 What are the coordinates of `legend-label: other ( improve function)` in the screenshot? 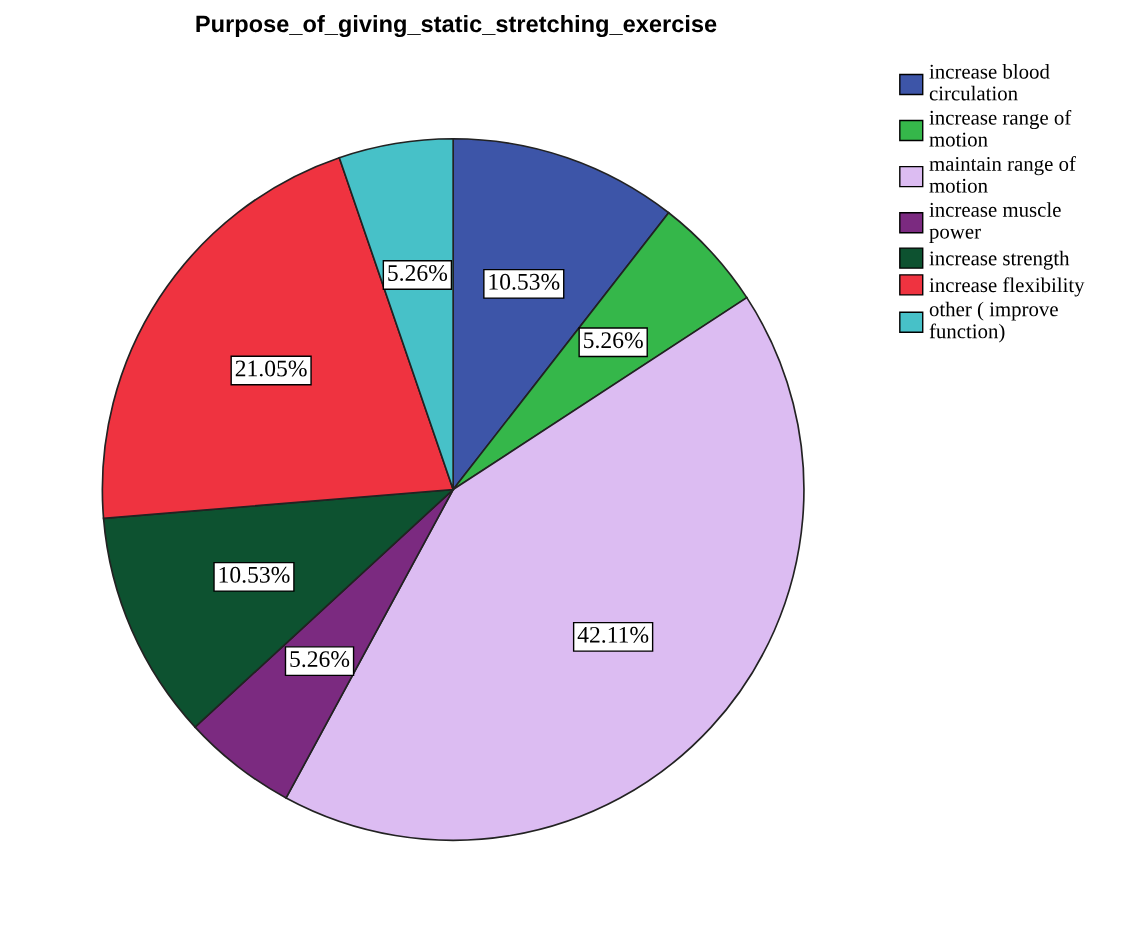 It's located at (993, 322).